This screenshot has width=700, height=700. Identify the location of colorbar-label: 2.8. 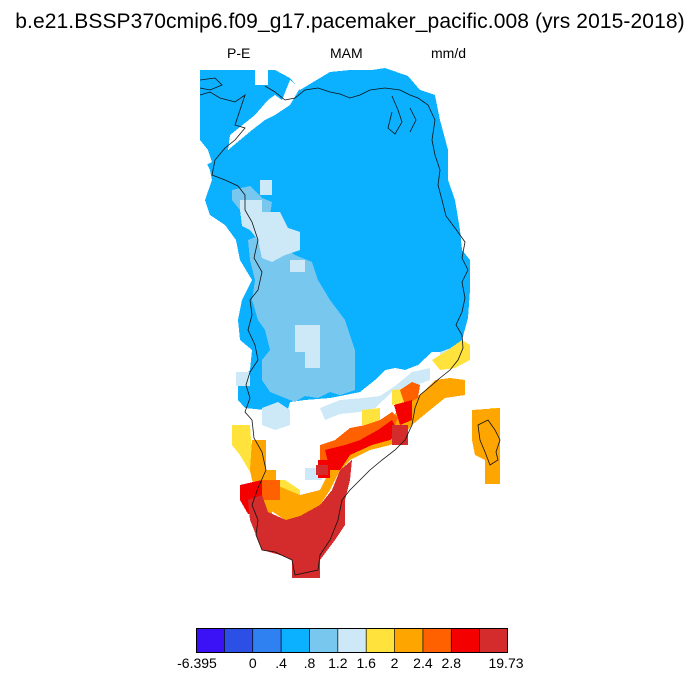
(451, 663).